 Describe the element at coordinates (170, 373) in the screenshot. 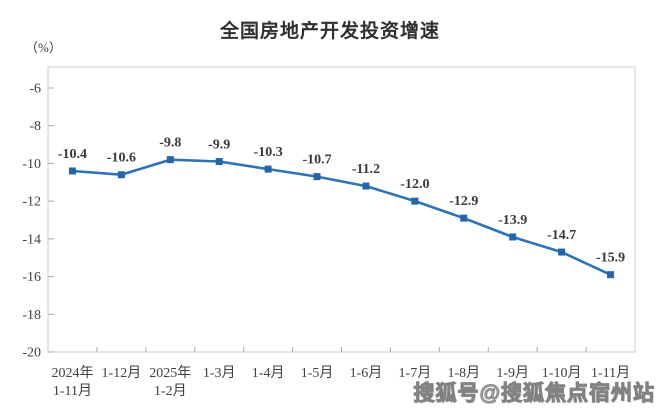

I see `x-category-label: 2025年` at that location.